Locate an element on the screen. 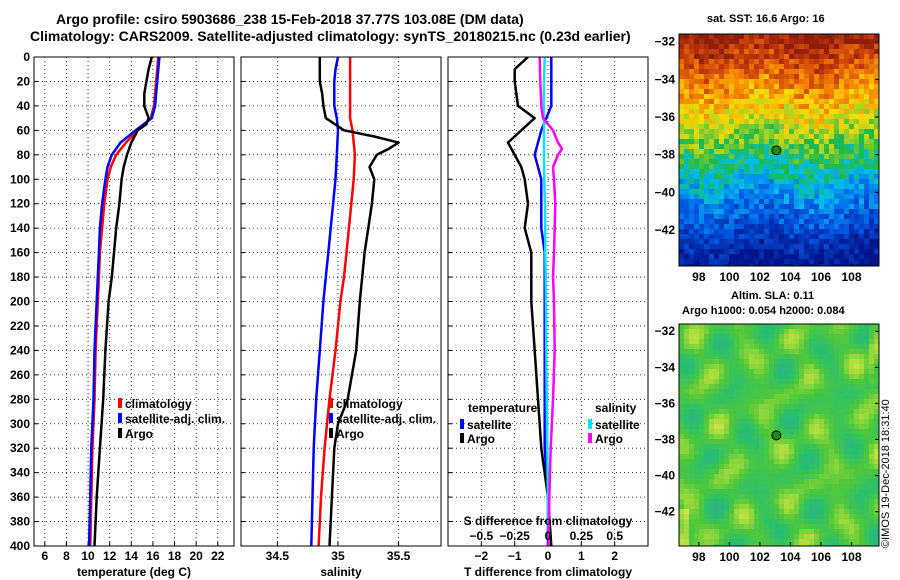 The width and height of the screenshot is (900, 580). x-tick-label: 12 is located at coordinates (110, 556).